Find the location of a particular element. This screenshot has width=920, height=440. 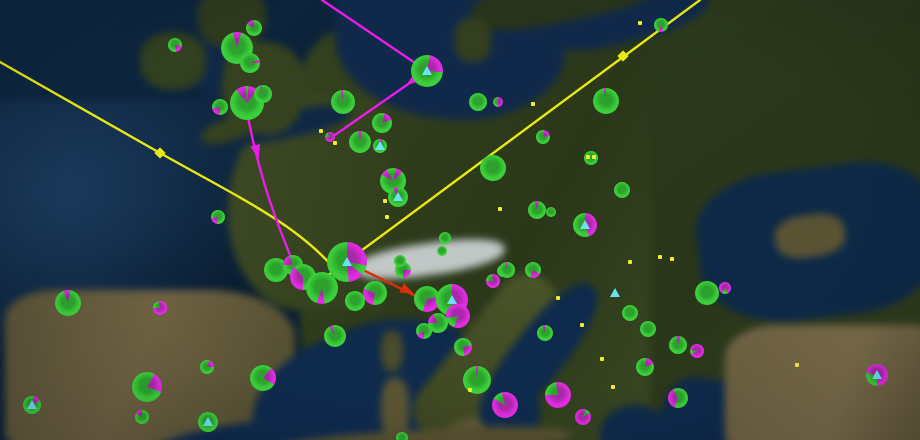

landmass-anatolia is located at coordinates (822, 382).